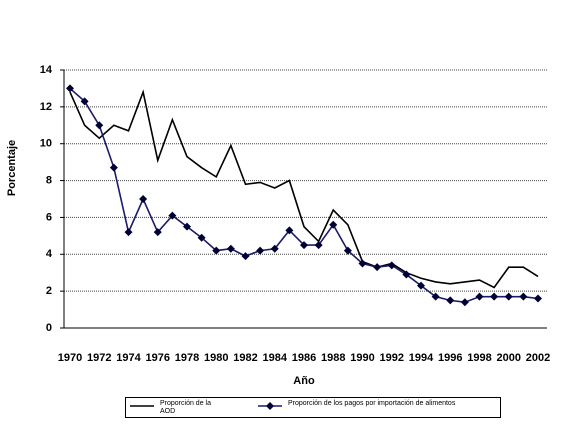 This screenshot has width=569, height=430. Describe the element at coordinates (509, 358) in the screenshot. I see `x-tick-label: 2000` at that location.